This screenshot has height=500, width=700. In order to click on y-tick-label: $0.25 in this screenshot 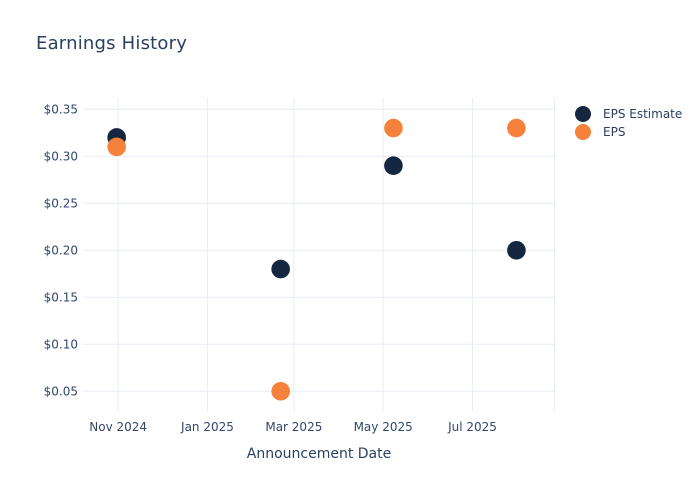, I will do `click(61, 203)`.